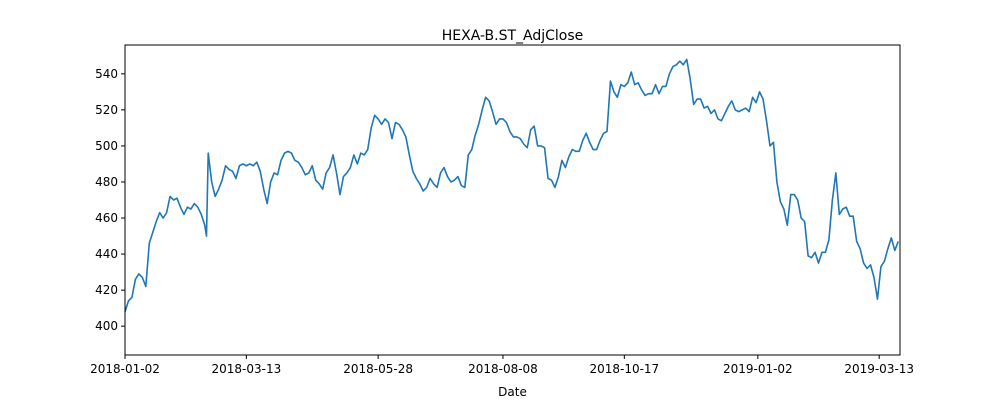  Describe the element at coordinates (246, 369) in the screenshot. I see `x-tick-label: 2018-03-13` at that location.